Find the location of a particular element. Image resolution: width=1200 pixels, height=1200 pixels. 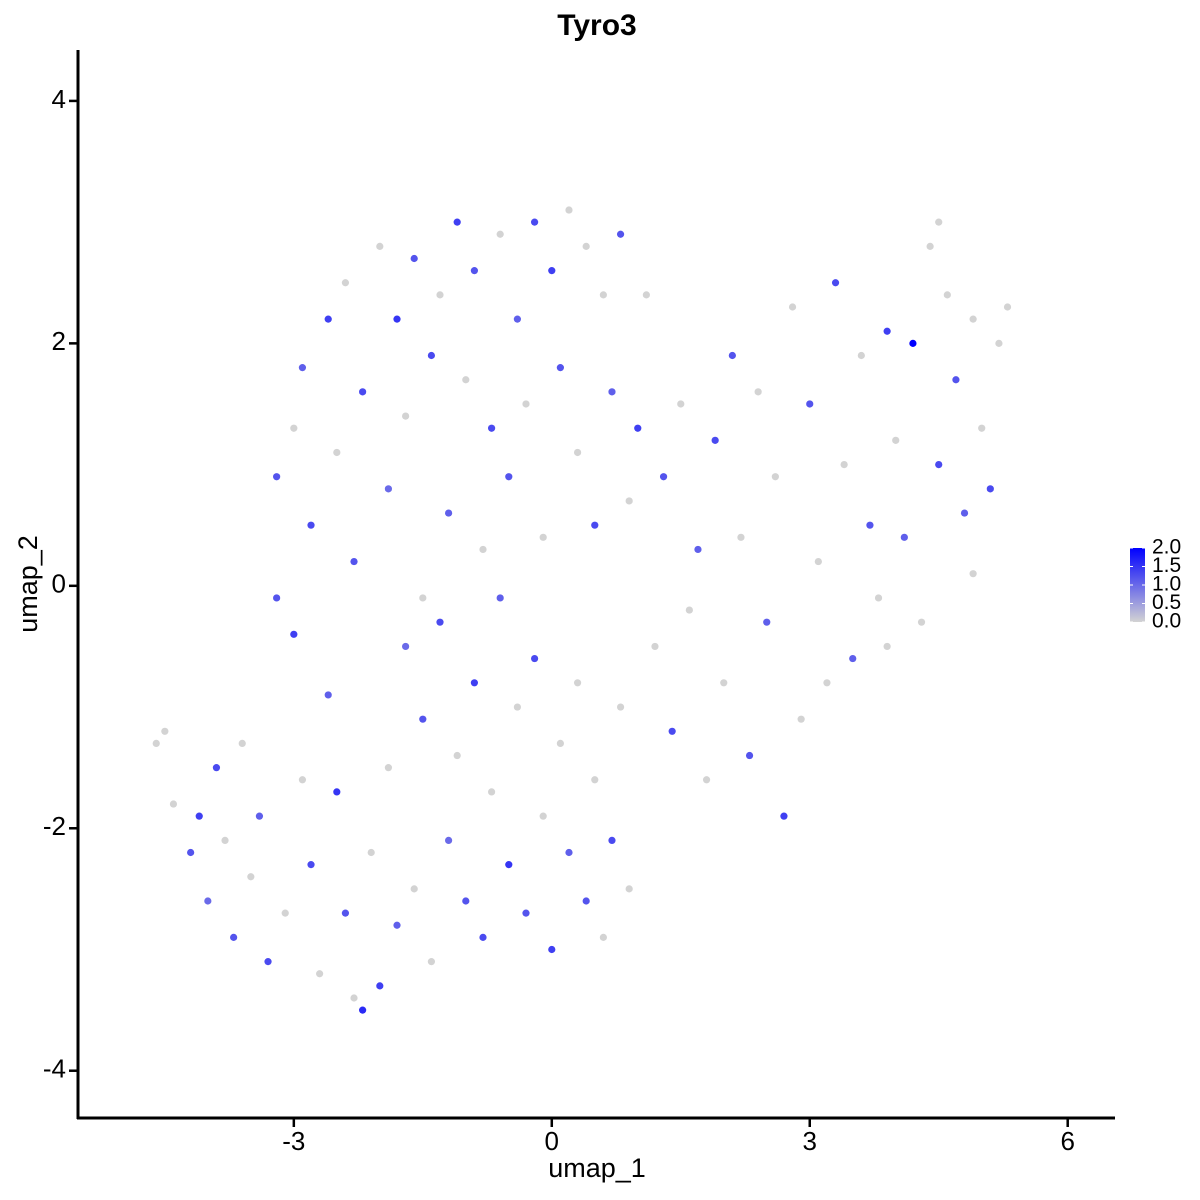

x-tick-label: -3 is located at coordinates (293, 1141).